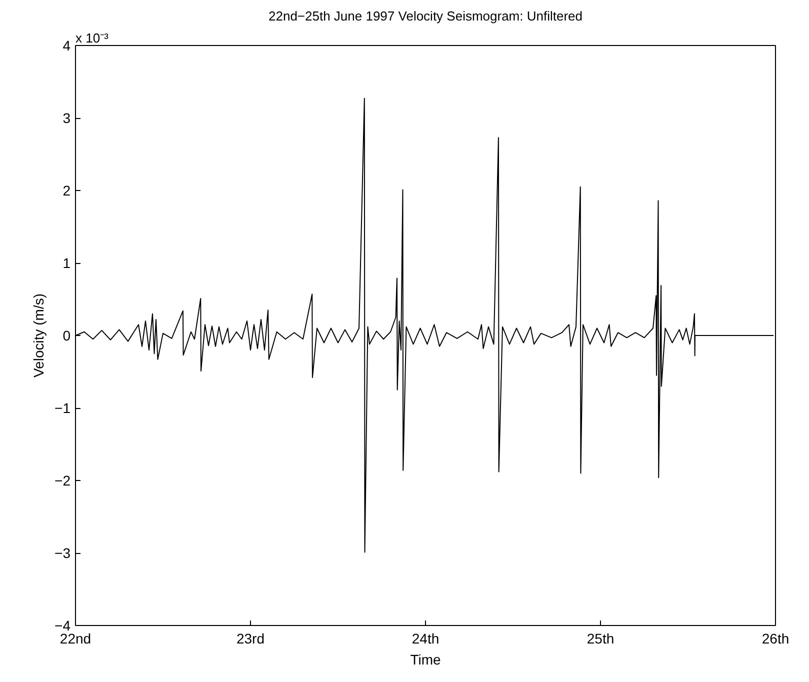  What do you see at coordinates (66, 336) in the screenshot?
I see `y-tick-label: 0` at bounding box center [66, 336].